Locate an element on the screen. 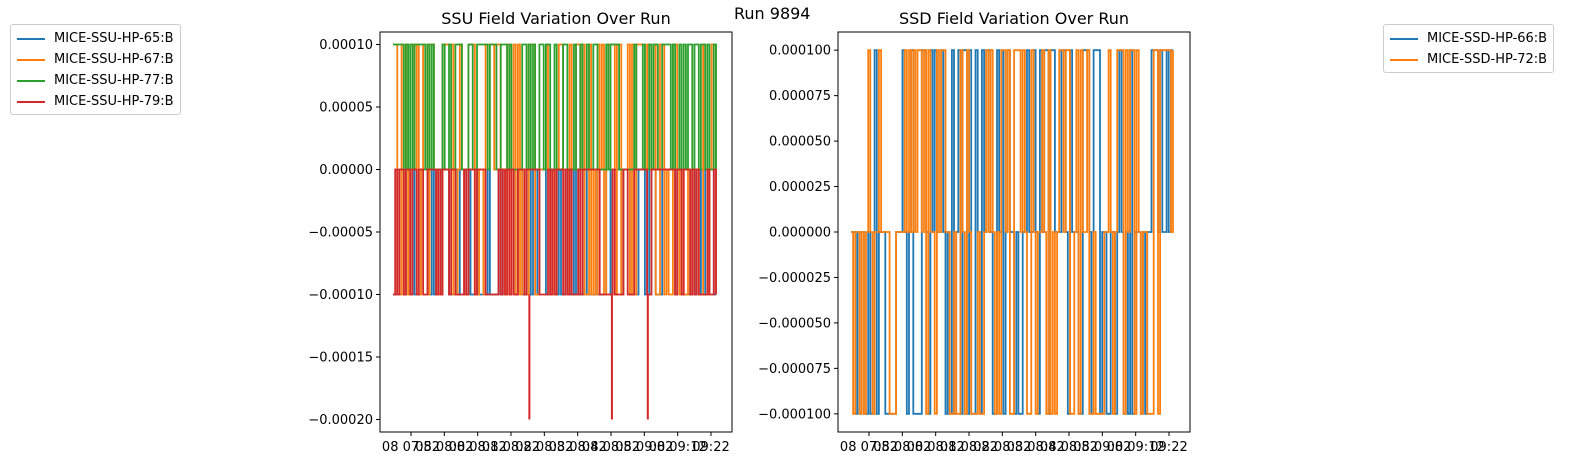 Image resolution: width=1582 pixels, height=470 pixels. y-tick-label: 0.000100 is located at coordinates (800, 51).